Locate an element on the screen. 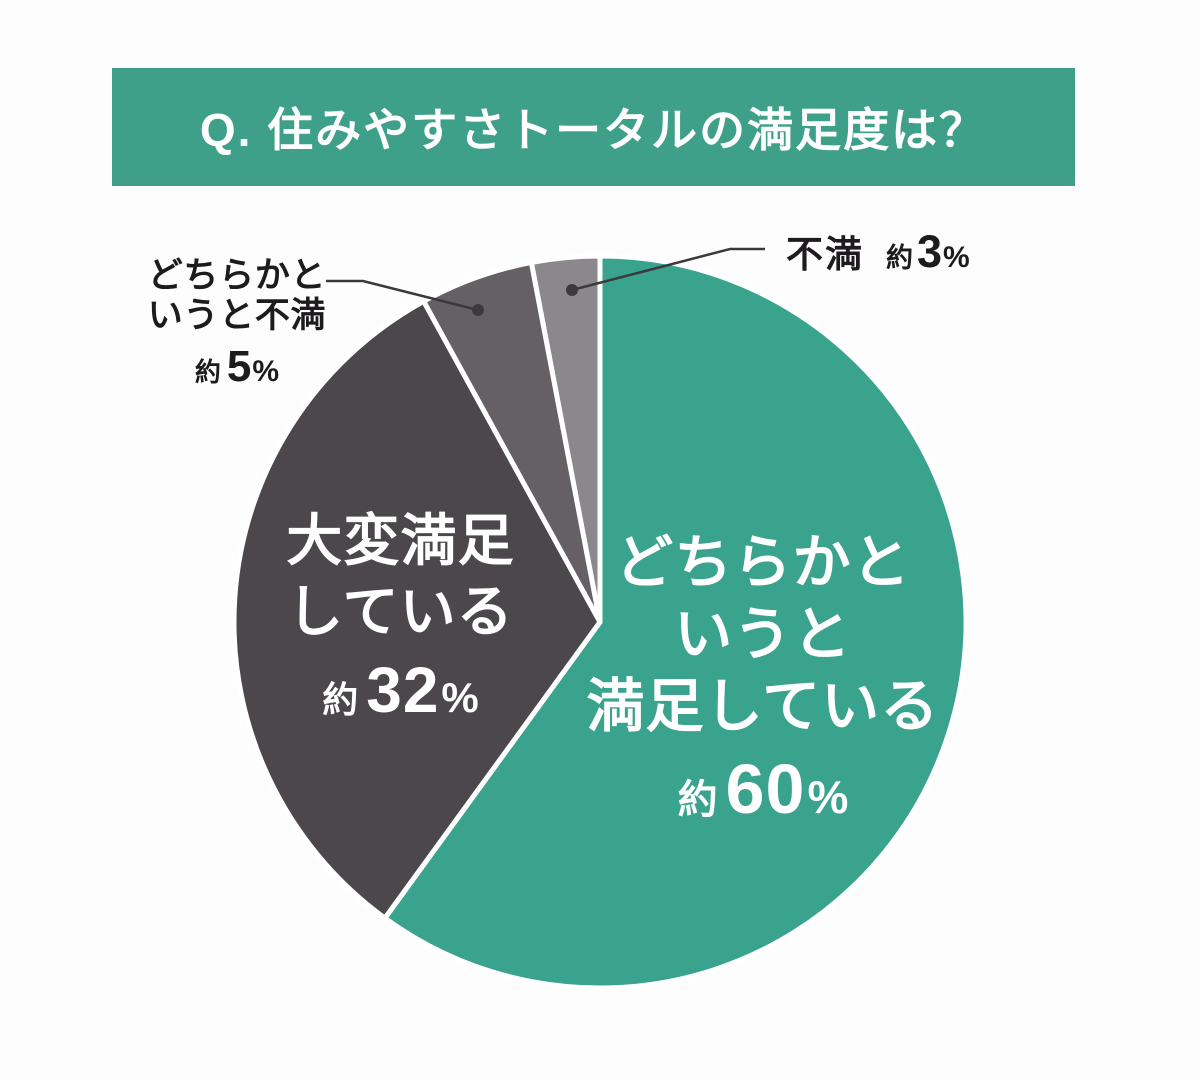  slice-label-very-satisfied: 大変満足 している 約 32 % is located at coordinates (400, 616).